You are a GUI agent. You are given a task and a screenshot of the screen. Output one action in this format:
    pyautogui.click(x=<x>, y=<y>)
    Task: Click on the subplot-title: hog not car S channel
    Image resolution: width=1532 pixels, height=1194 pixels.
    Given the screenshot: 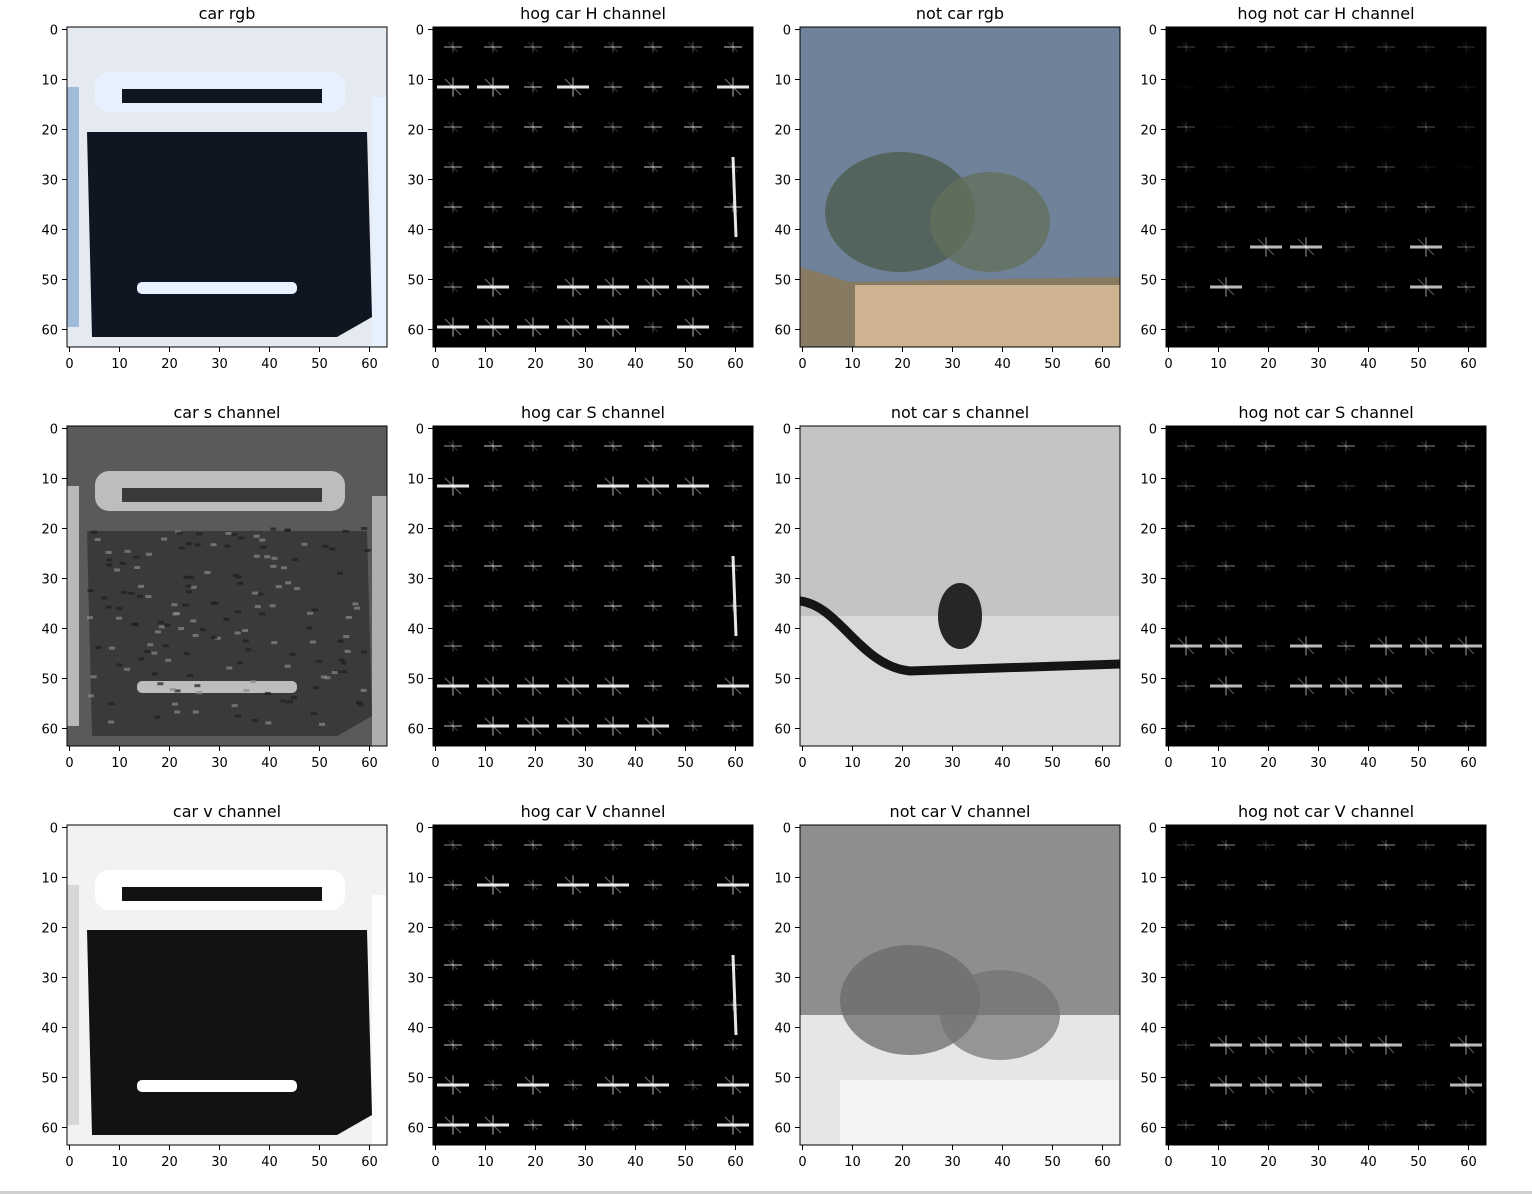 What is the action you would take?
    pyautogui.click(x=1325, y=412)
    